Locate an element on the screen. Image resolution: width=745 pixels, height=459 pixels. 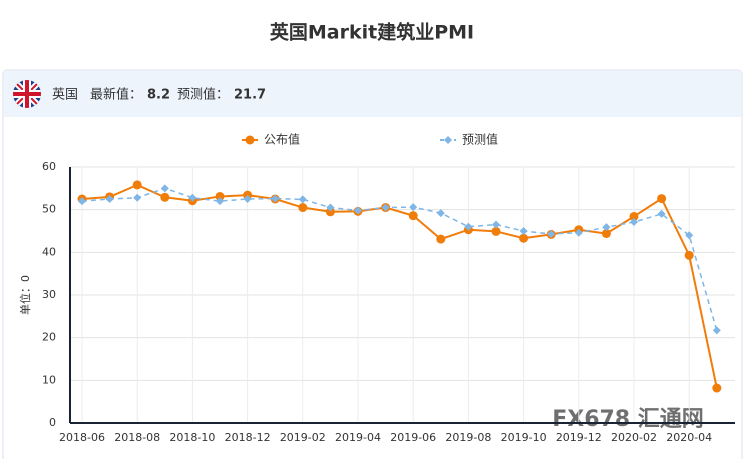
x-tick-label: 2018-08 is located at coordinates (137, 437).